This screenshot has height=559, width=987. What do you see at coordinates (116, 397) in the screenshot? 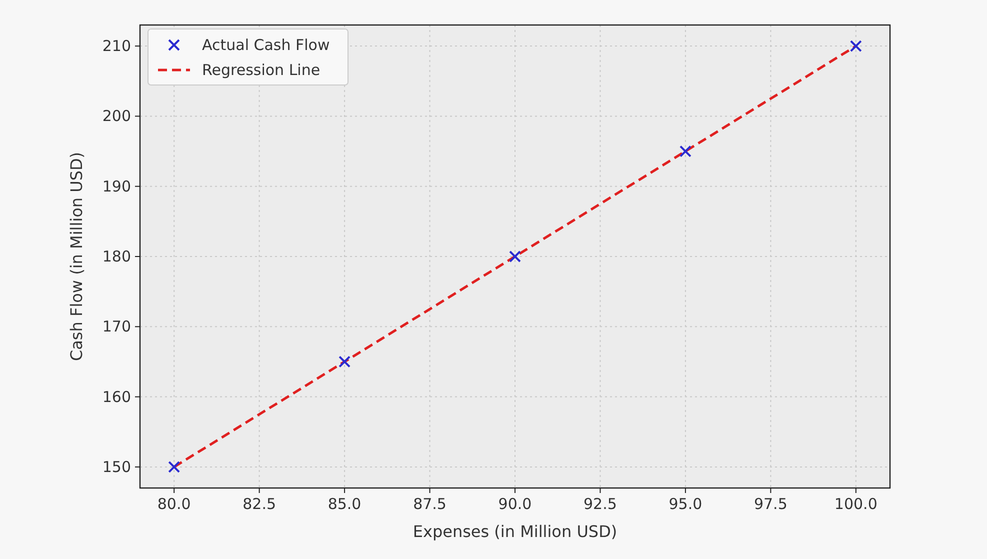
I see `y-tick-label: 160` at bounding box center [116, 397].